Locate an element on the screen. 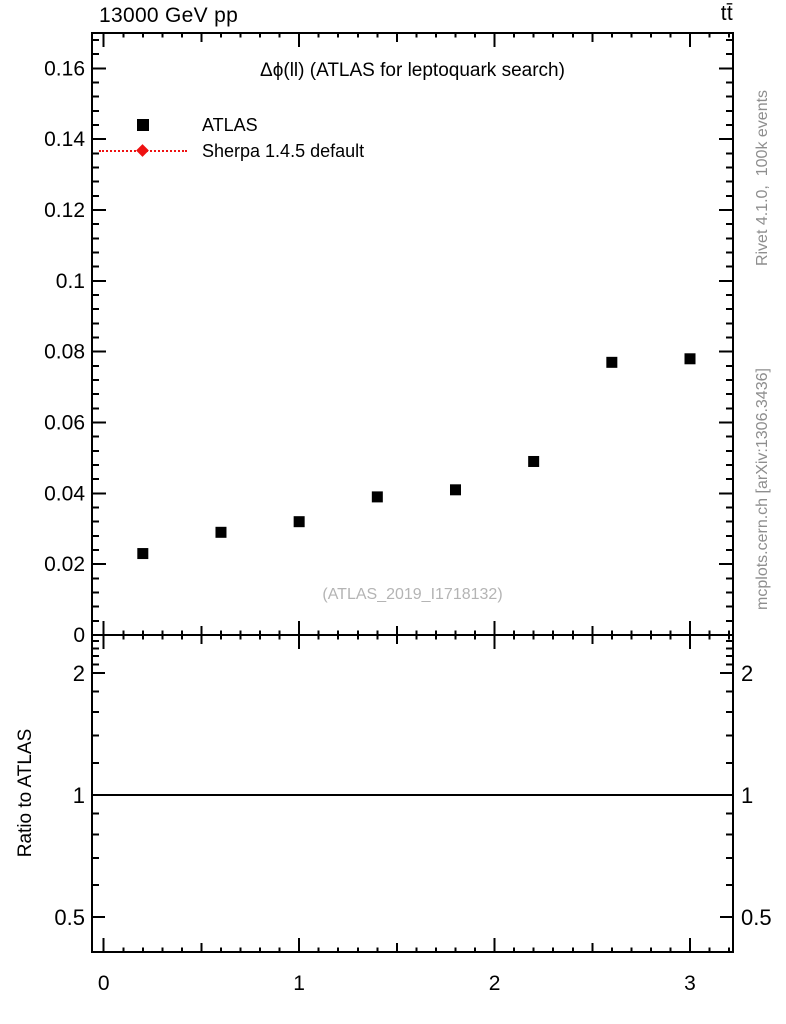 The width and height of the screenshot is (786, 1024). svg-text: 0.08 is located at coordinates (64, 352).